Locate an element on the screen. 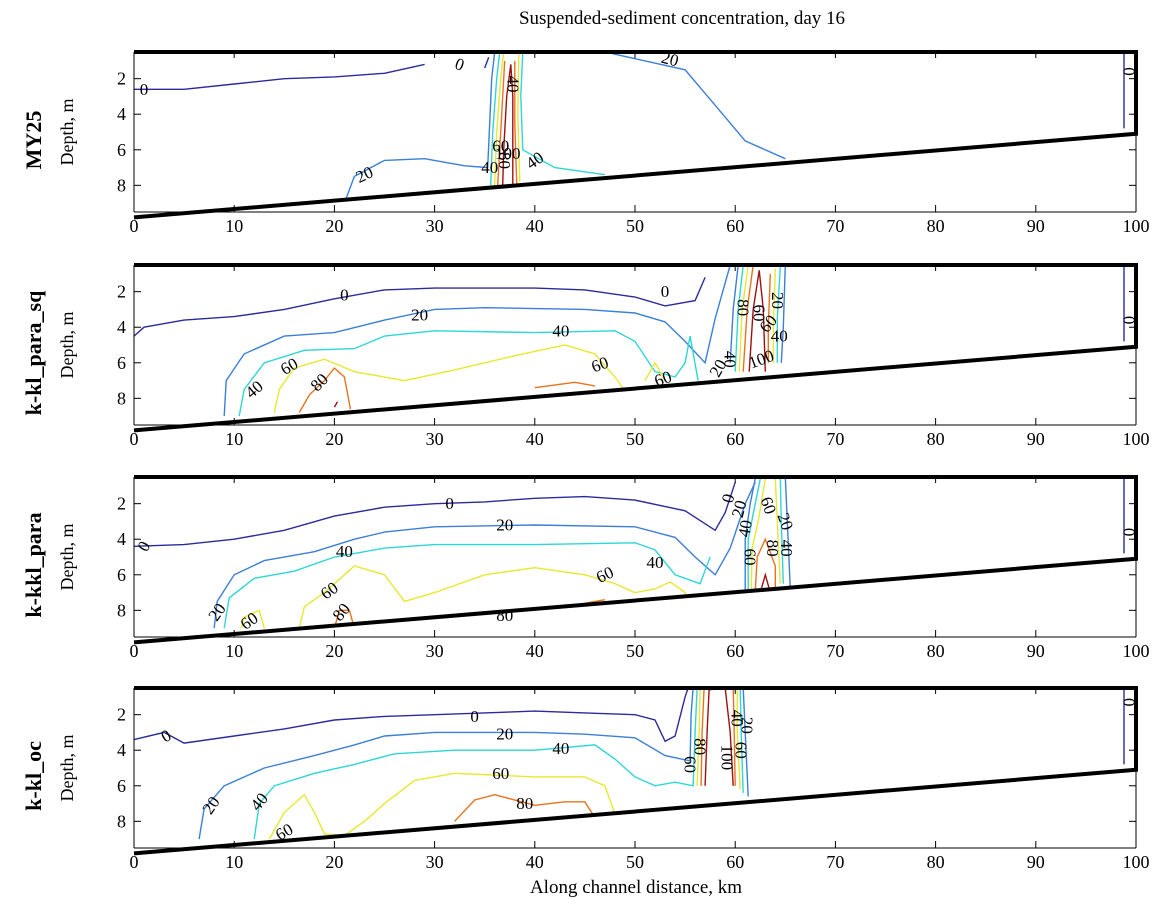  x-tick-label: 60 is located at coordinates (735, 439).